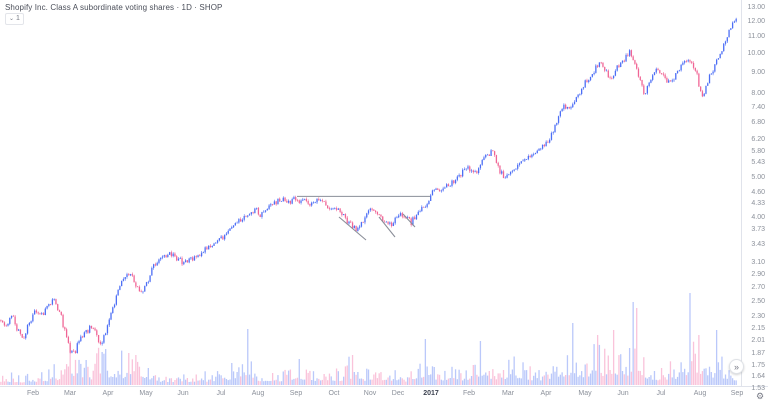 The image size is (768, 402). Describe the element at coordinates (756, 54) in the screenshot. I see `price-axis-label: 10.00` at that location.